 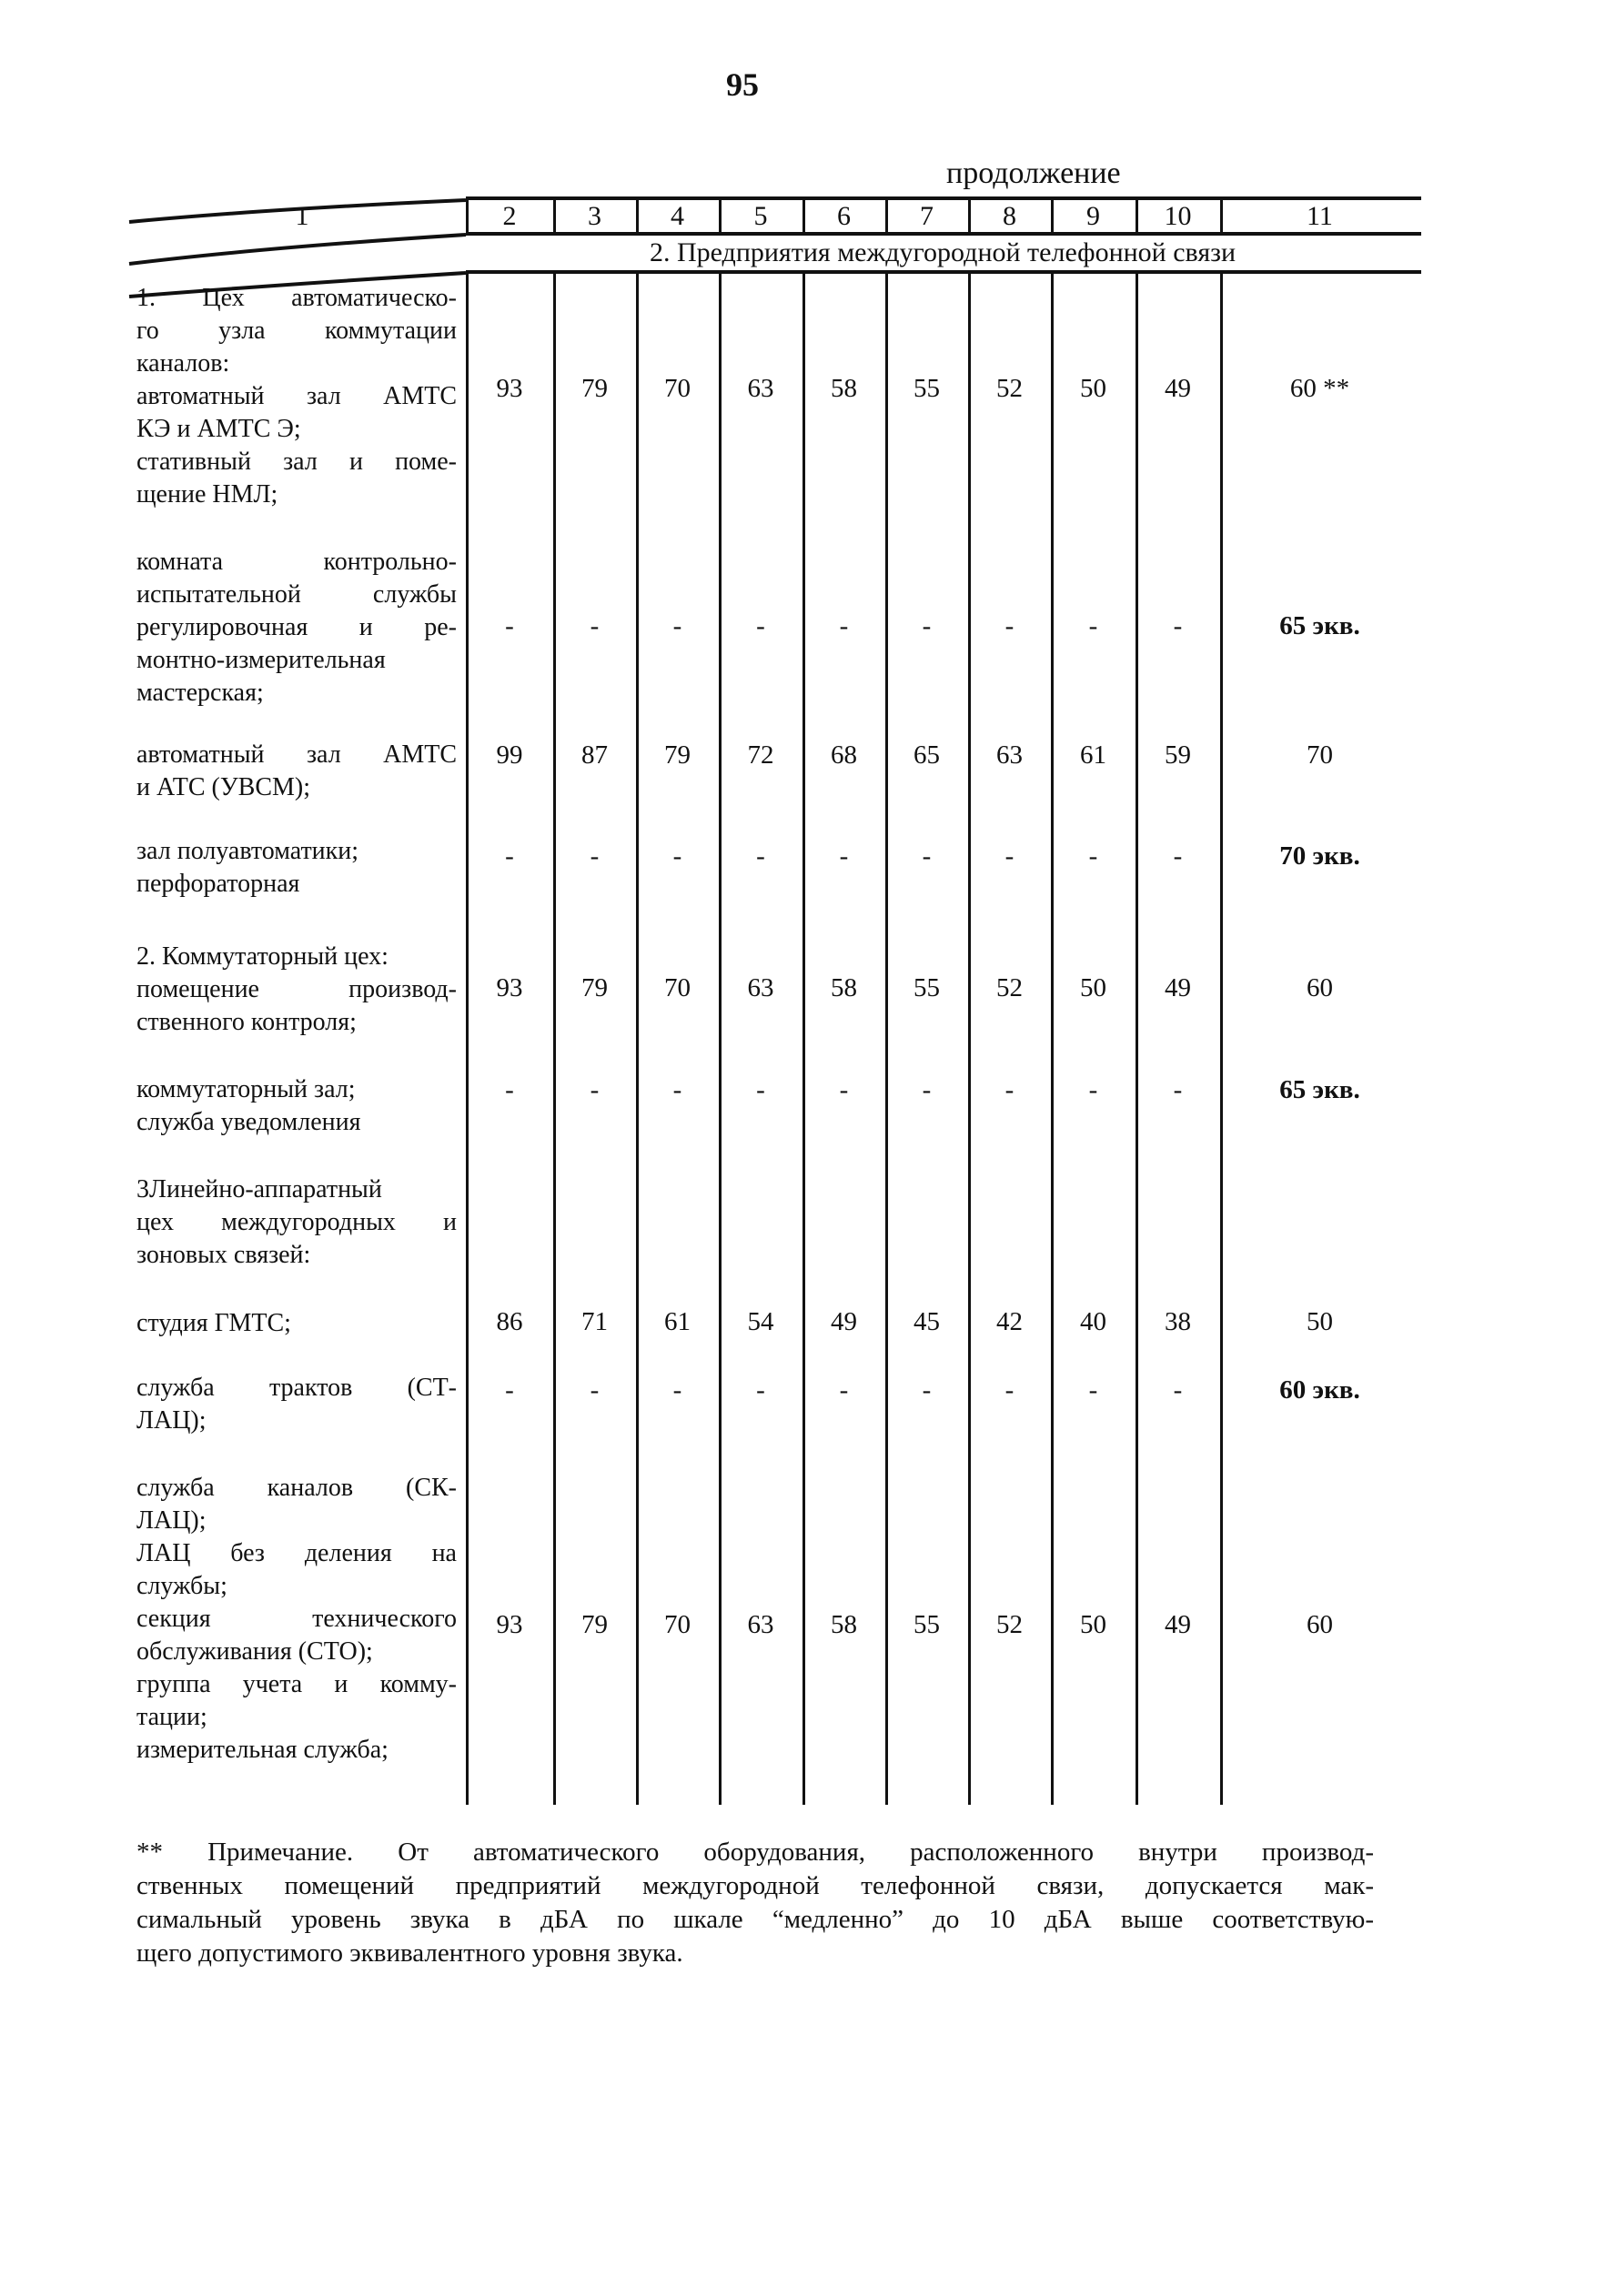 I want to click on cell-value: 49, so click(x=844, y=1321).